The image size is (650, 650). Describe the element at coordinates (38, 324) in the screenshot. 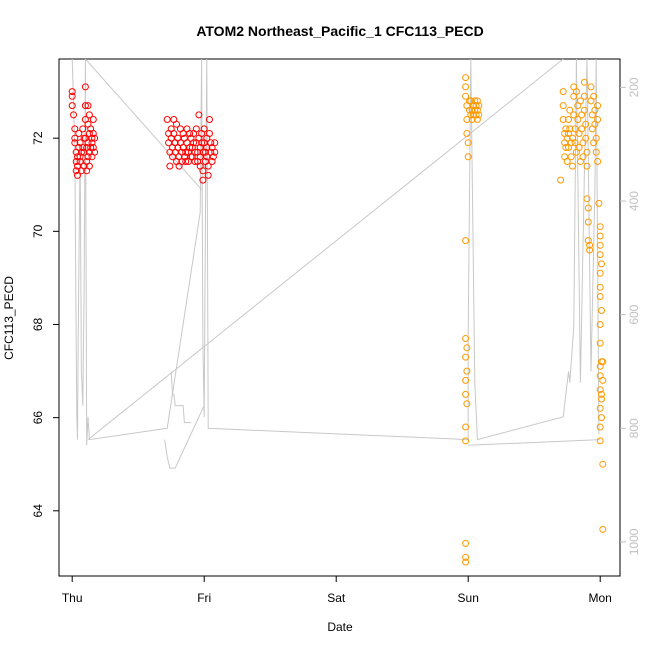

I see `y-tick-label: 68` at that location.